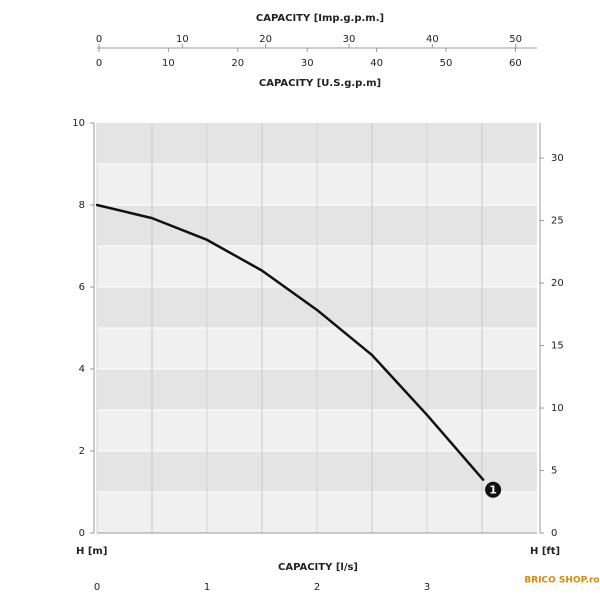  I want to click on y-axis-title: H [m], so click(91, 551).